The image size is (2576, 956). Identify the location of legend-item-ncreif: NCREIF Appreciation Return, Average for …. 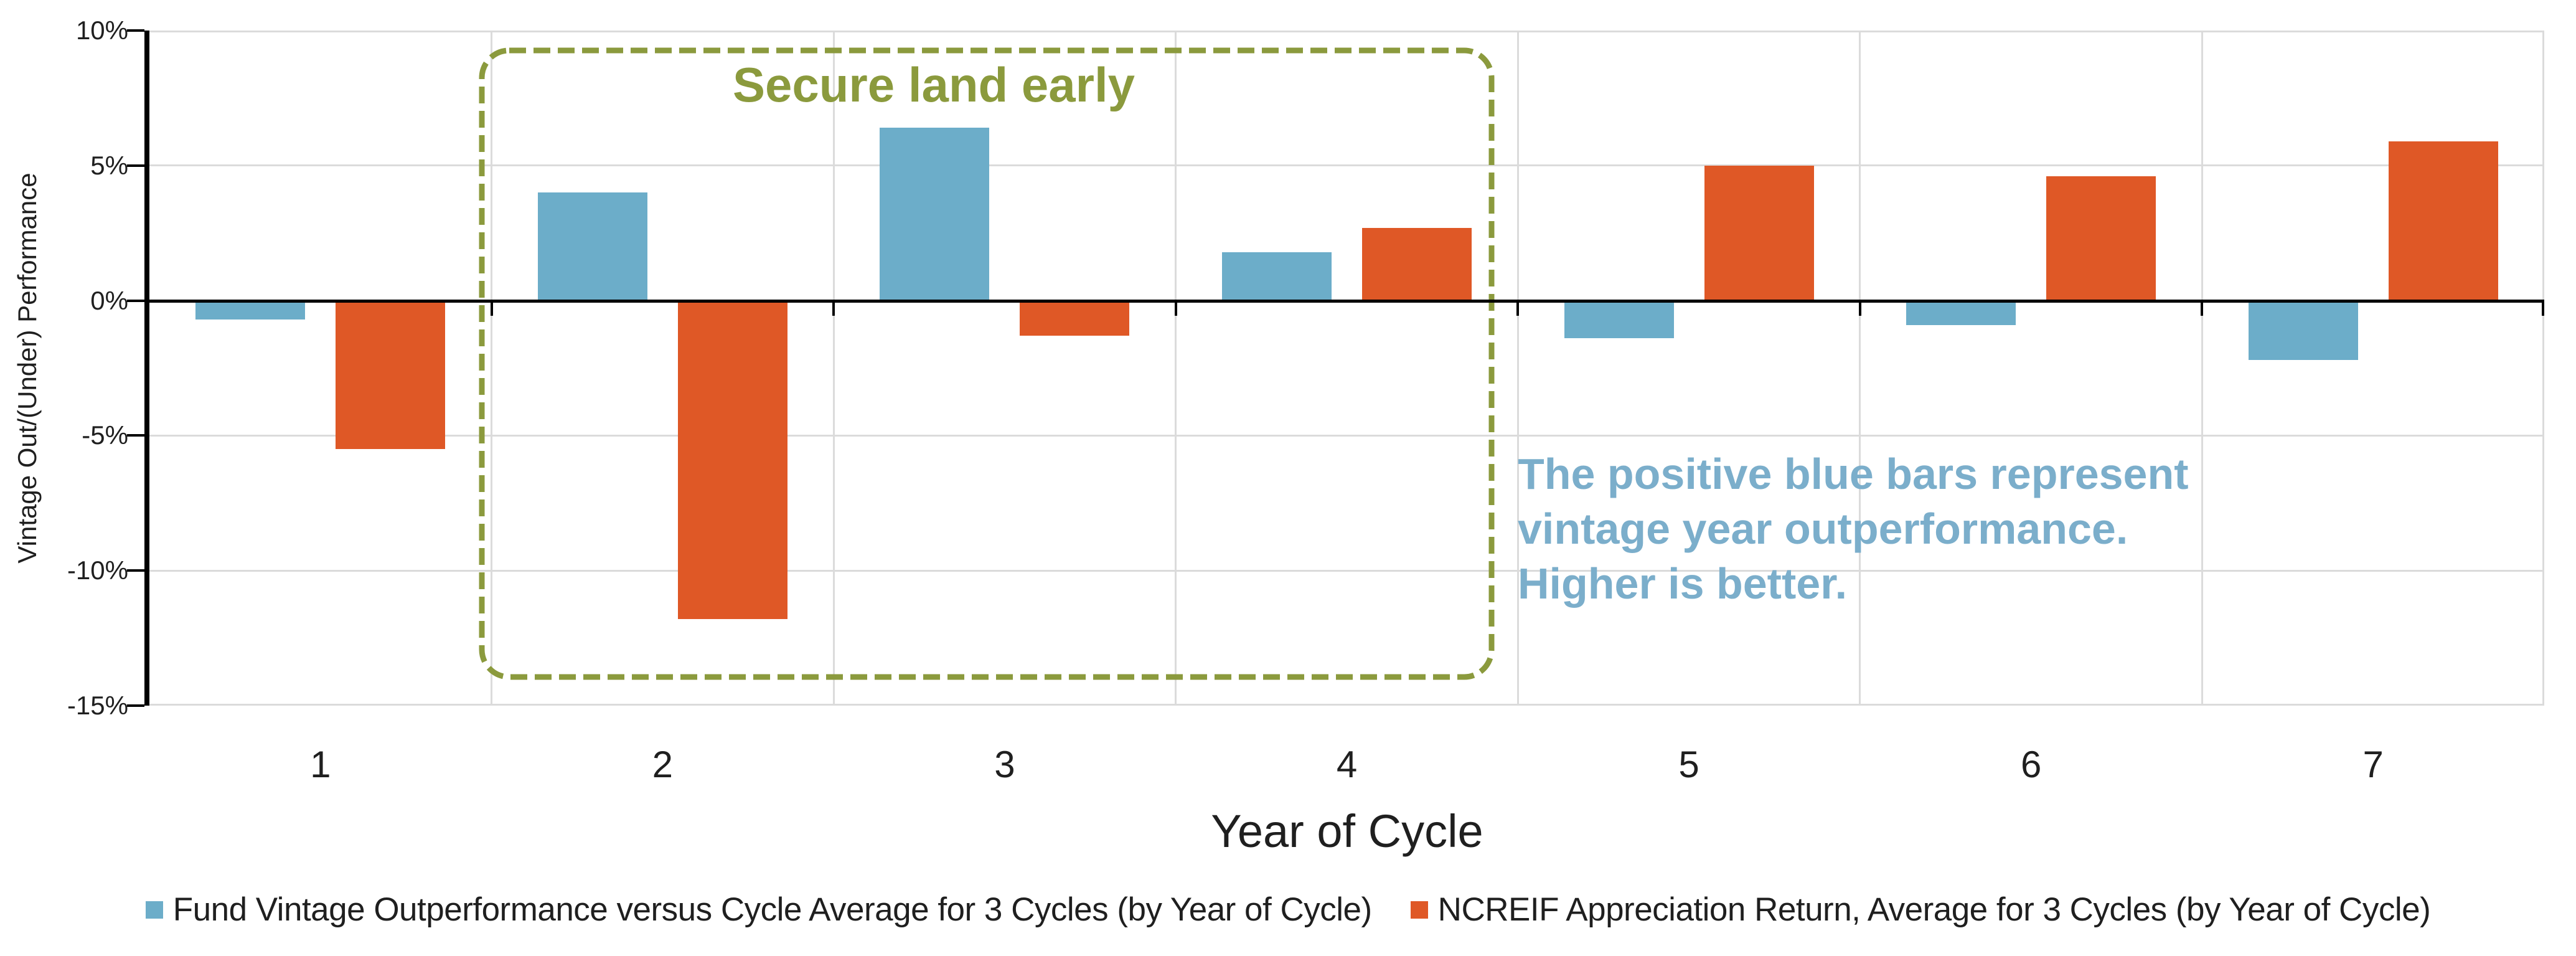
(1920, 910).